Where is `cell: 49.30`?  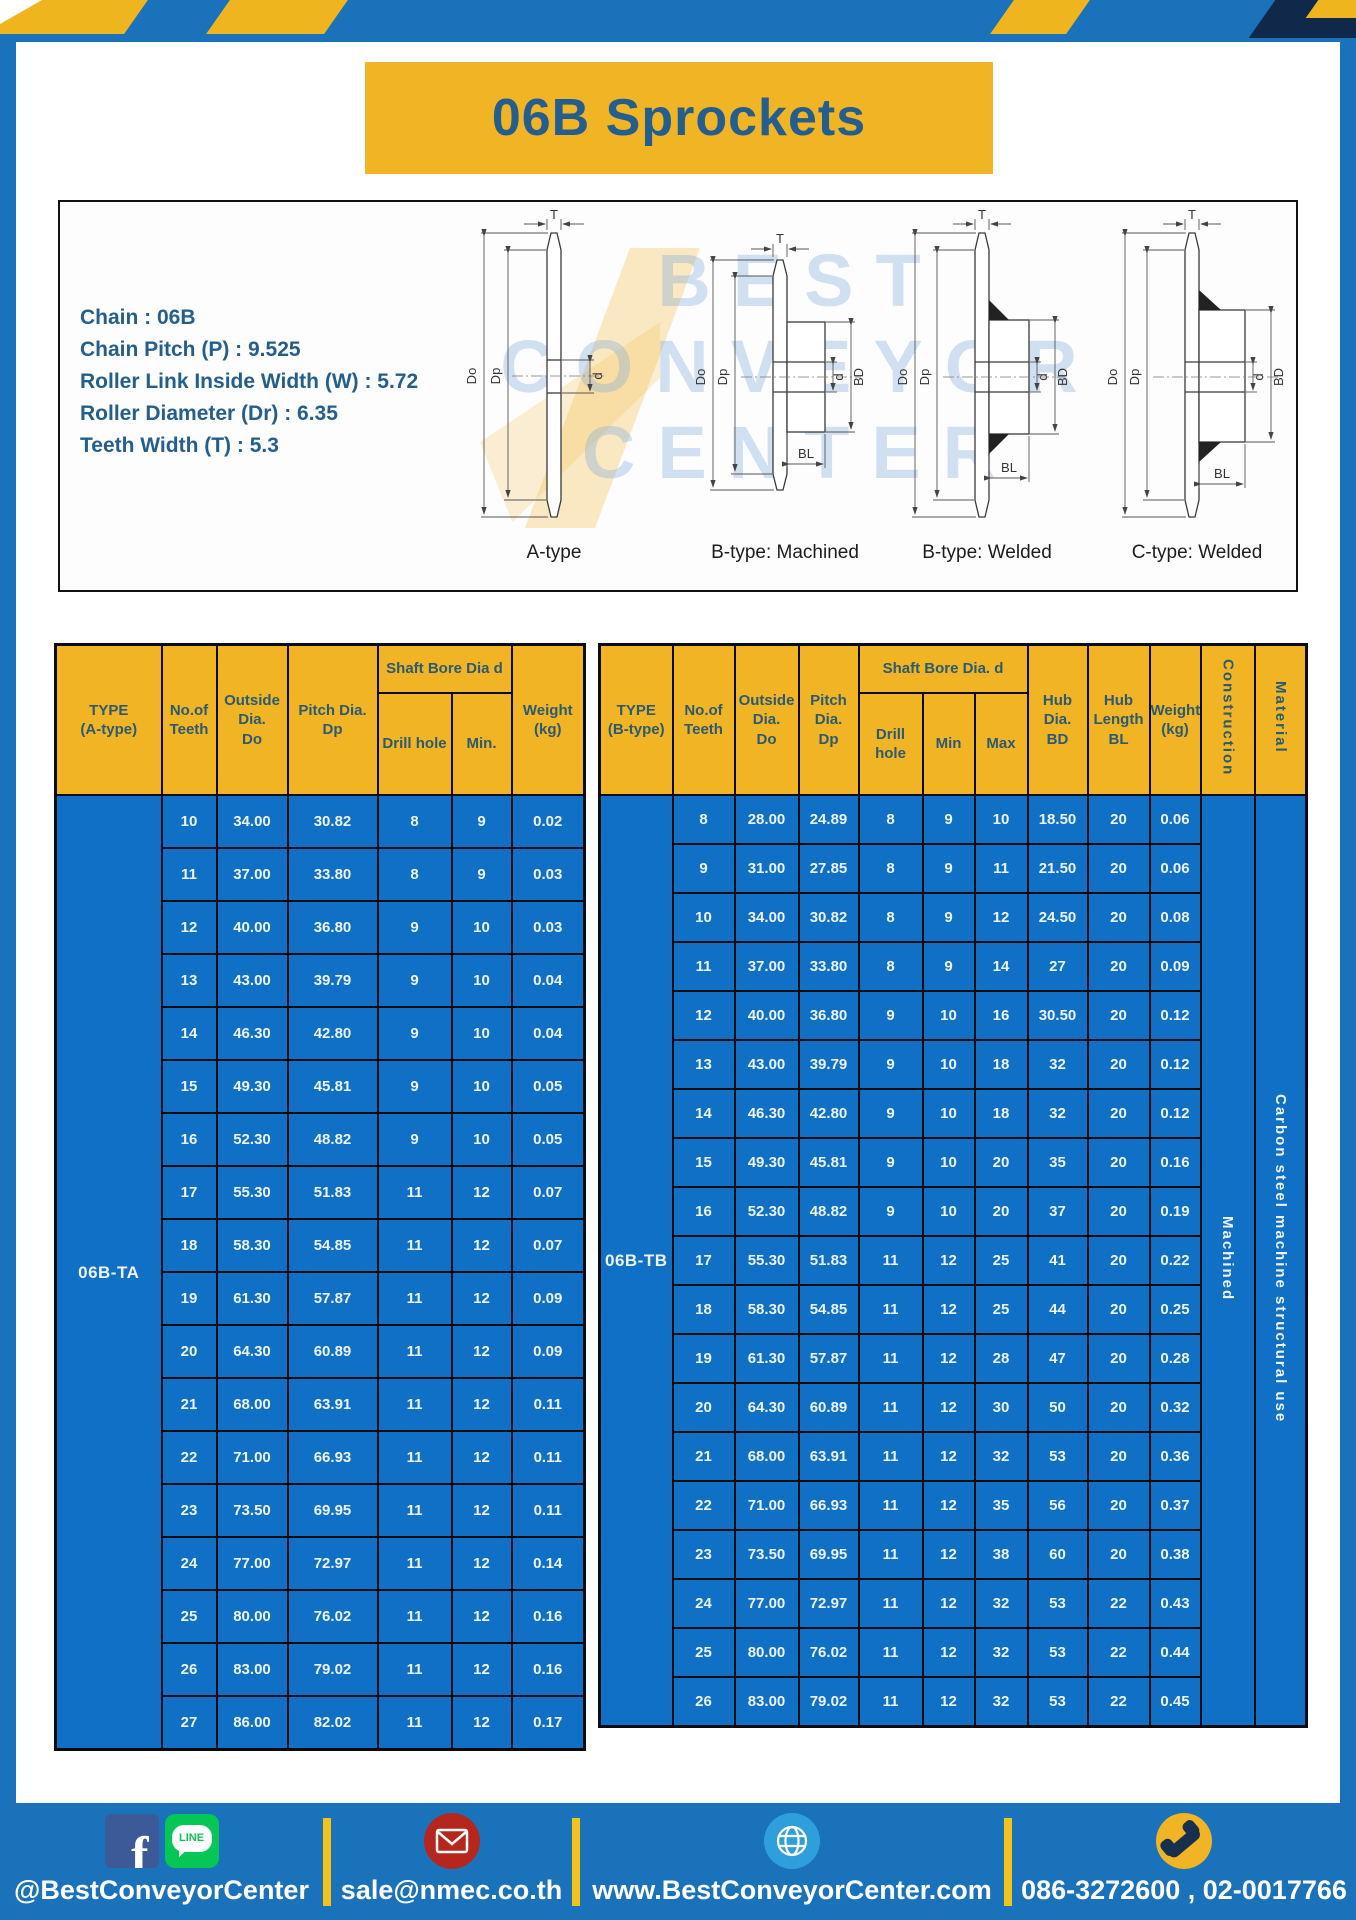 cell: 49.30 is located at coordinates (252, 1086).